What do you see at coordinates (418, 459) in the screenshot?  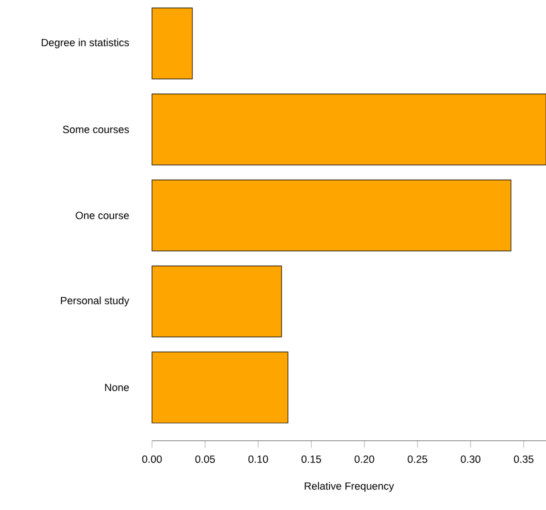 I see `x-tick-label: 0.25` at bounding box center [418, 459].